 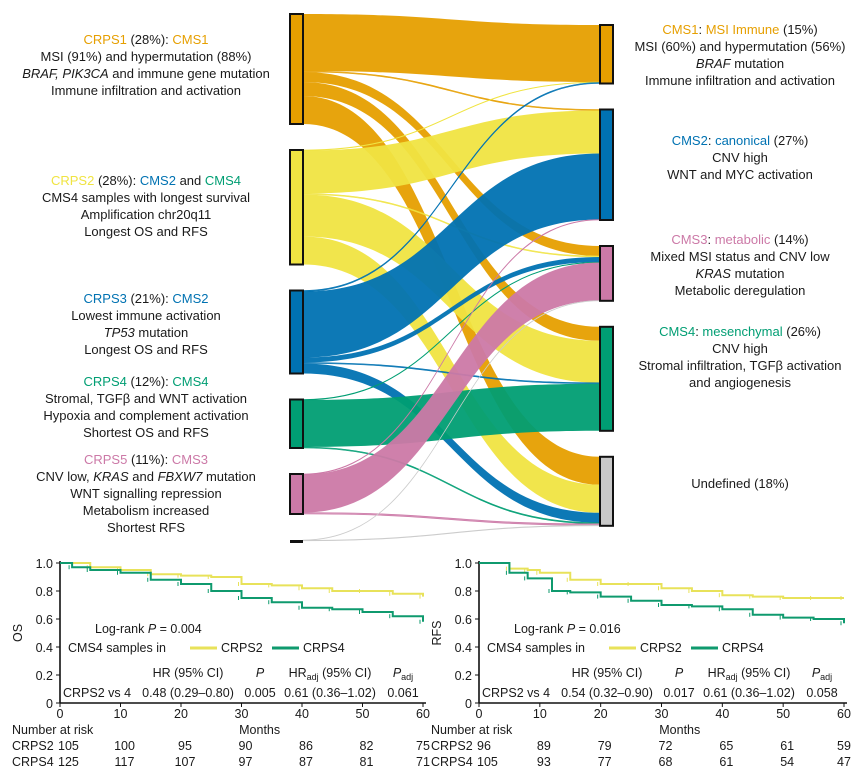 What do you see at coordinates (403, 674) in the screenshot?
I see `table-header-p-adj: Padj` at bounding box center [403, 674].